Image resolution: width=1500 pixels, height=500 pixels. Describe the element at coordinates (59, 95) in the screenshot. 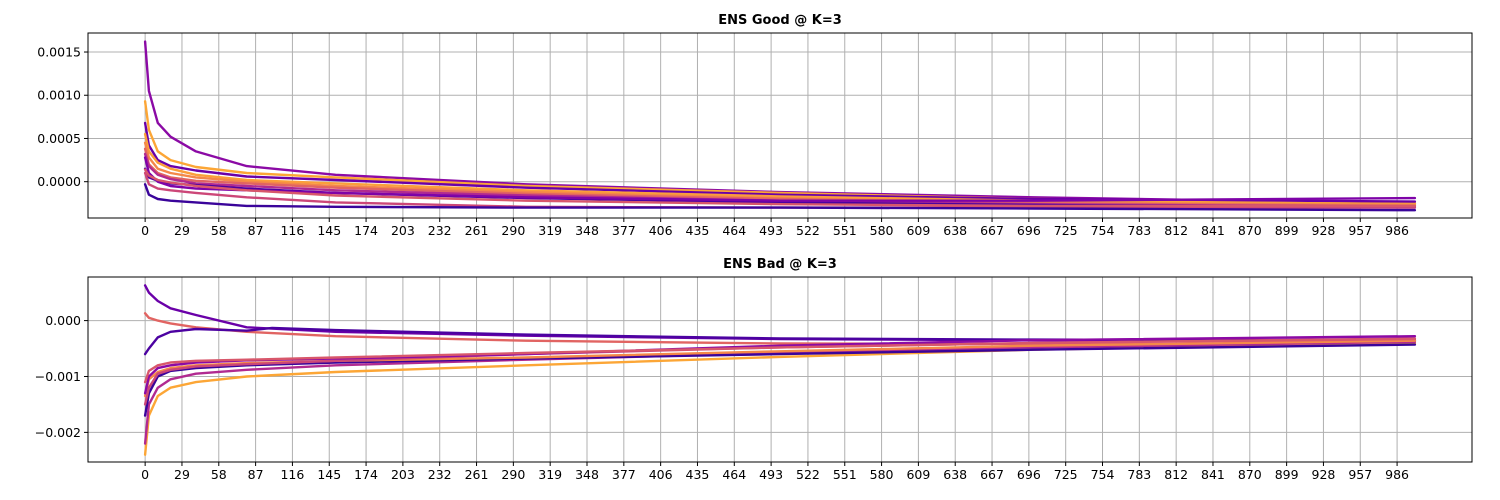

I see `y-tick-label: 0.0010` at that location.